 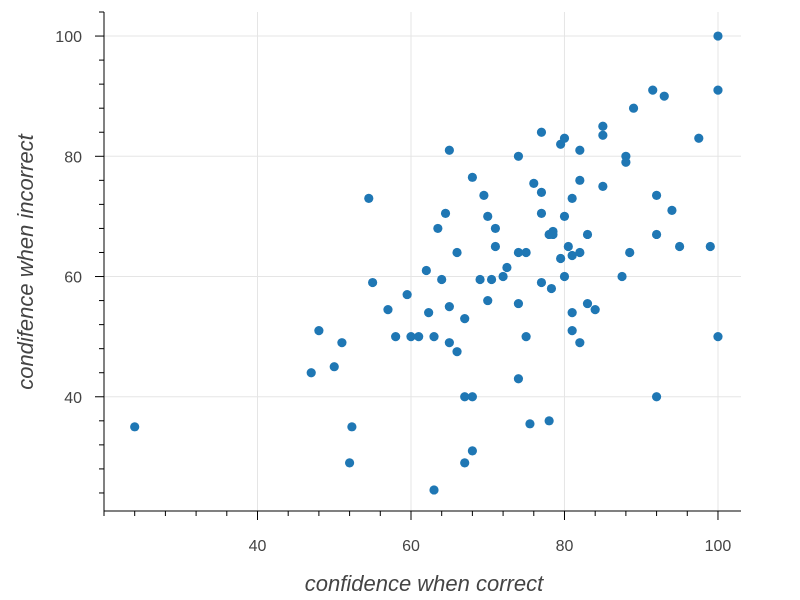 What do you see at coordinates (73, 157) in the screenshot?
I see `y-tick-label: 80` at bounding box center [73, 157].